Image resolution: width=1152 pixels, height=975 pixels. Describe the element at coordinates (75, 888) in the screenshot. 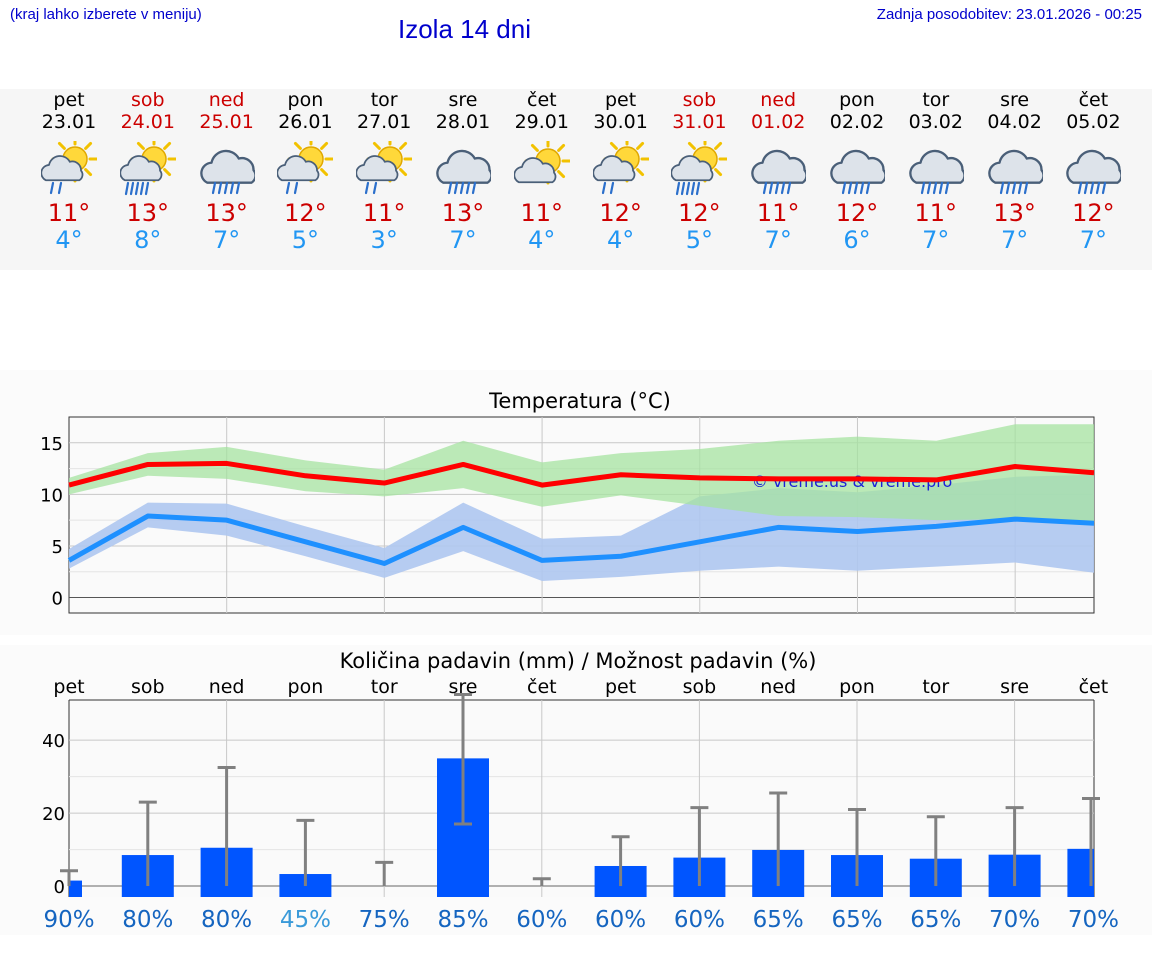

I see `precip-bar` at that location.